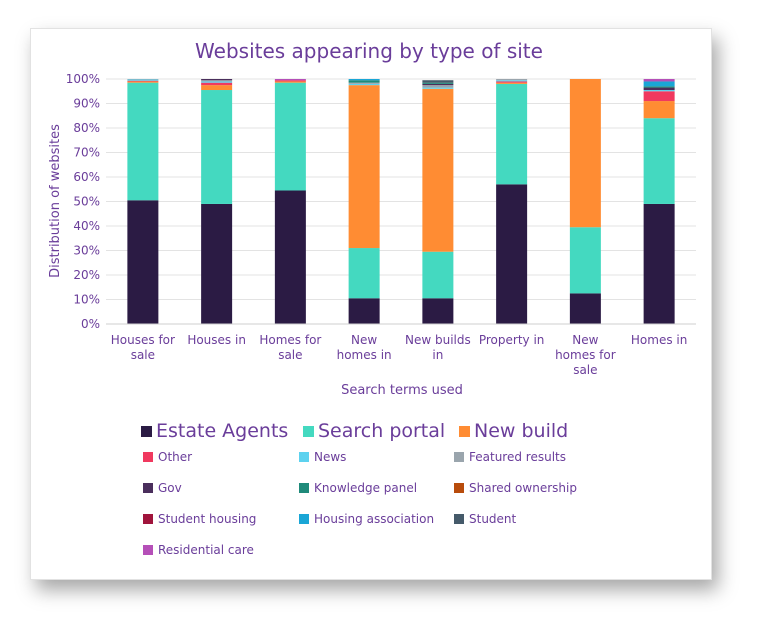  What do you see at coordinates (330, 457) in the screenshot?
I see `legend-label: News` at bounding box center [330, 457].